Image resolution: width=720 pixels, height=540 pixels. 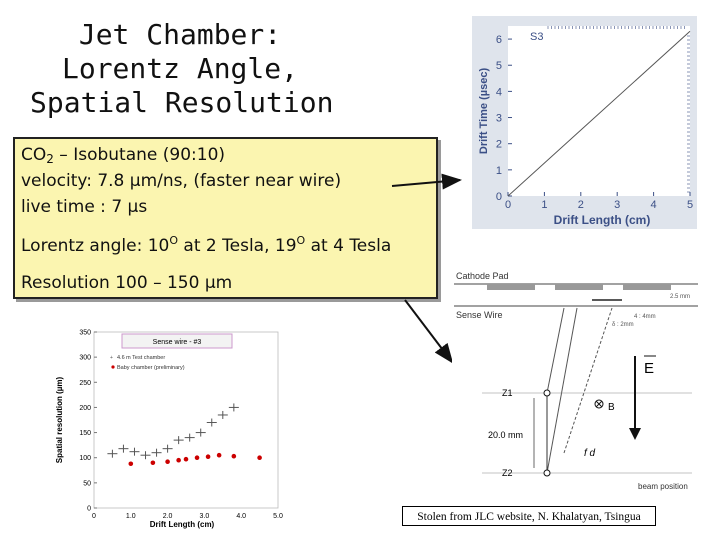 I want to click on res-x-tick-label: 4.0, so click(x=241, y=516).